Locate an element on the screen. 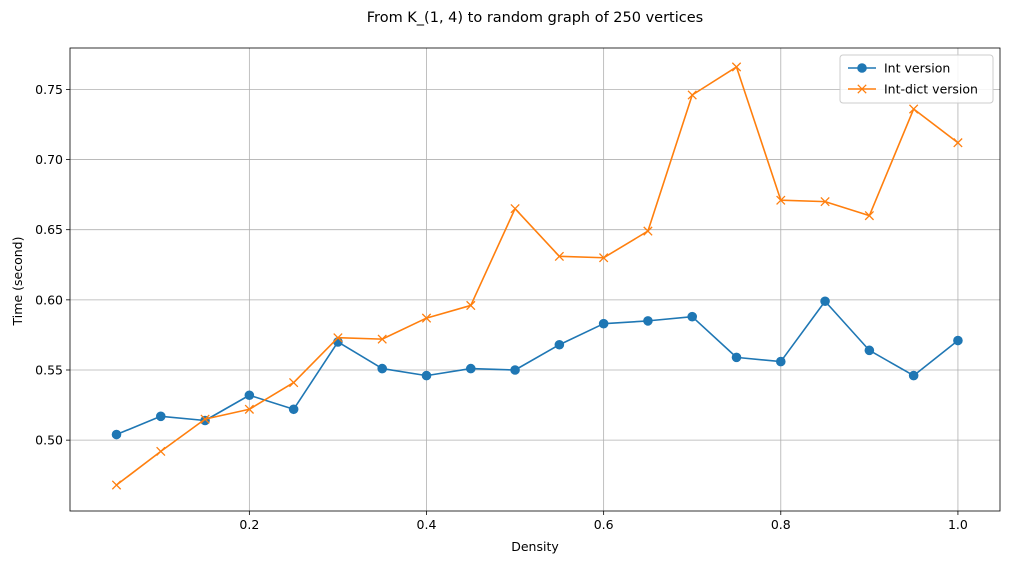  x-tick-label: 1.0 is located at coordinates (958, 524).